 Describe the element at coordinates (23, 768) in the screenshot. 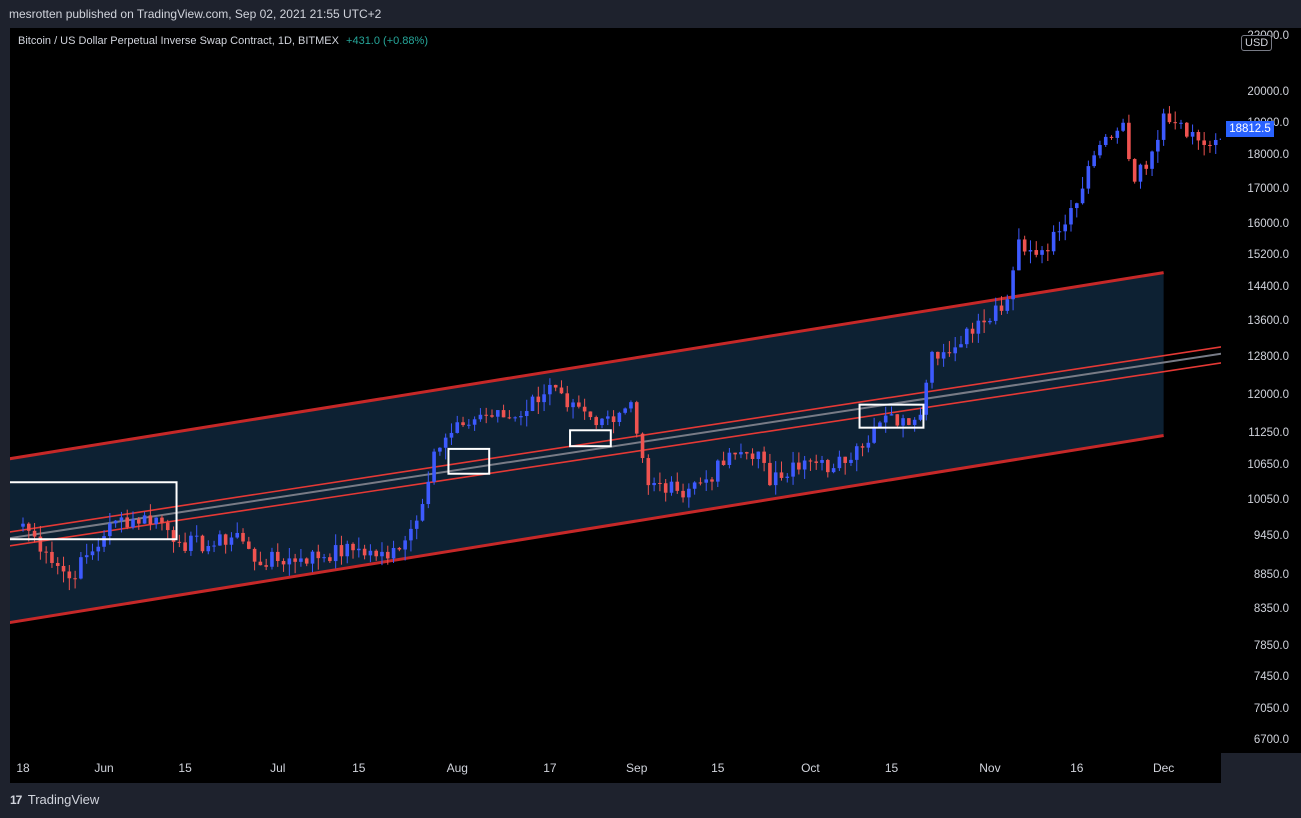

I see `time-tick-label: 18` at that location.